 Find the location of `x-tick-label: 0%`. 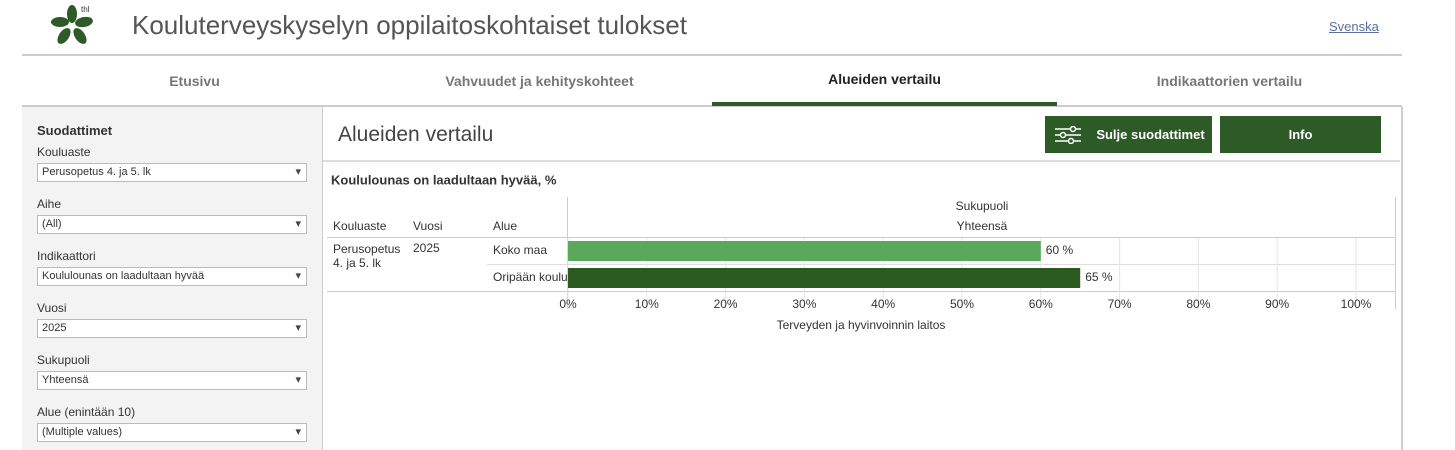

x-tick-label: 0% is located at coordinates (568, 304).